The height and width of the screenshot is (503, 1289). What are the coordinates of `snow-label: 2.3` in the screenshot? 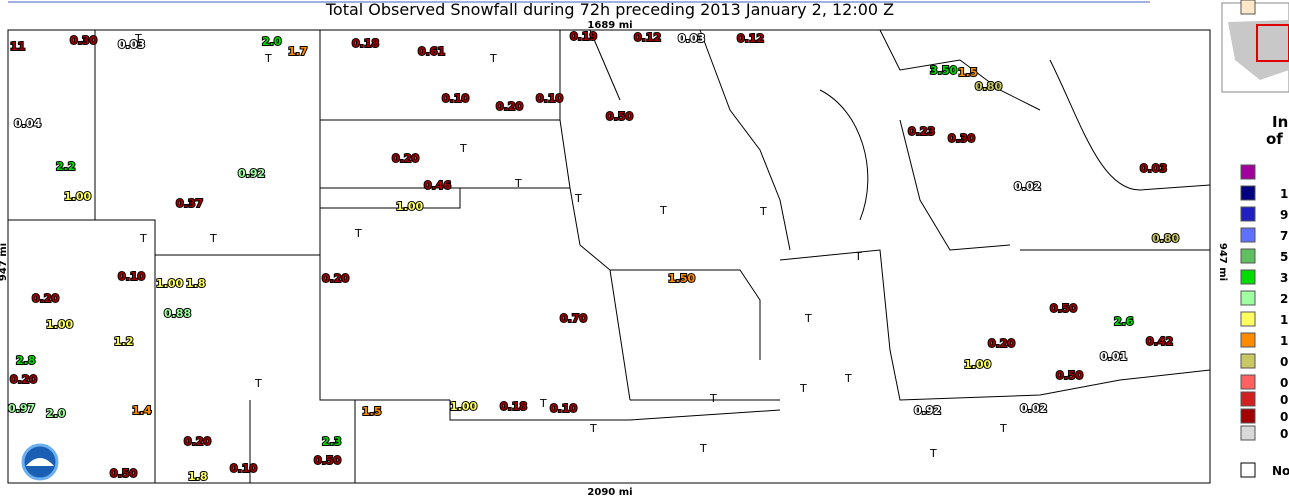 It's located at (332, 441).